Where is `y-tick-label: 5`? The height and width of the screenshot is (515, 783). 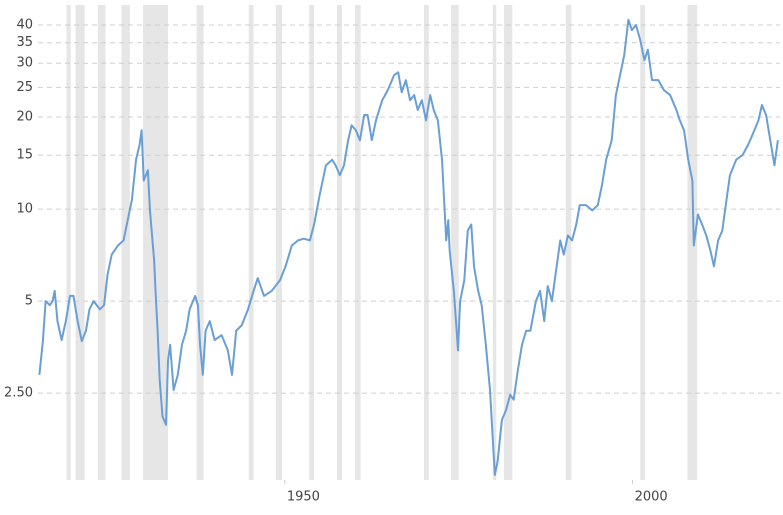
y-tick-label: 5 is located at coordinates (29, 301).